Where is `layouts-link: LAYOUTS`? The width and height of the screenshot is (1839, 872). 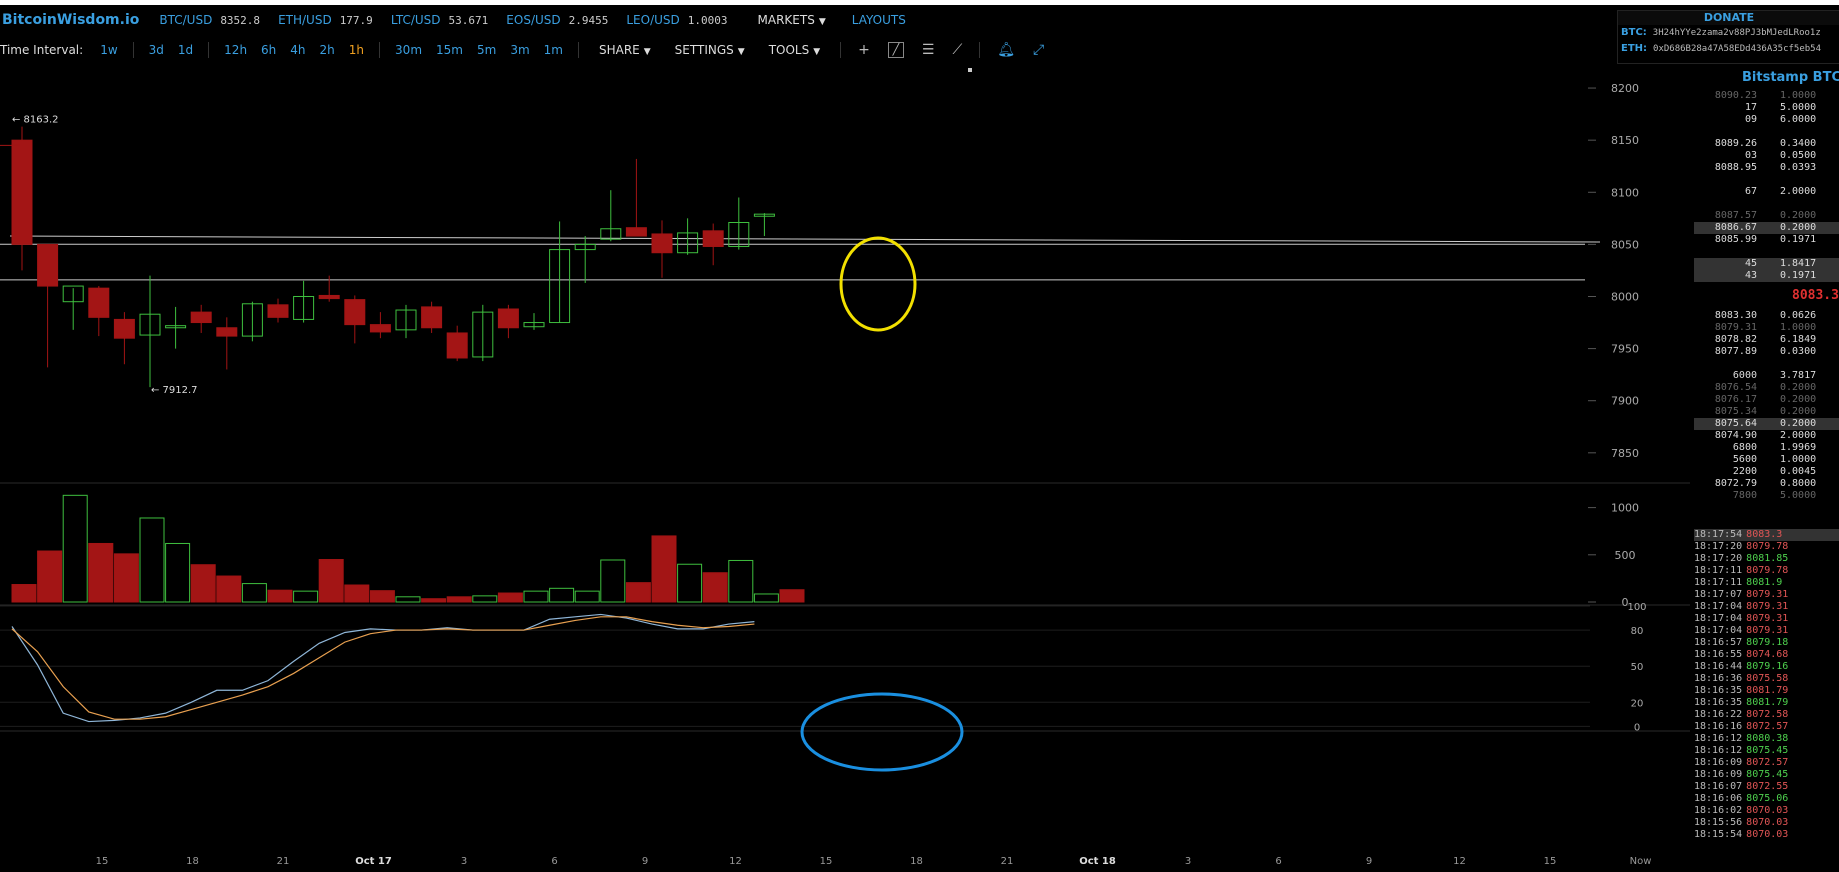 layouts-link: LAYOUTS is located at coordinates (878, 20).